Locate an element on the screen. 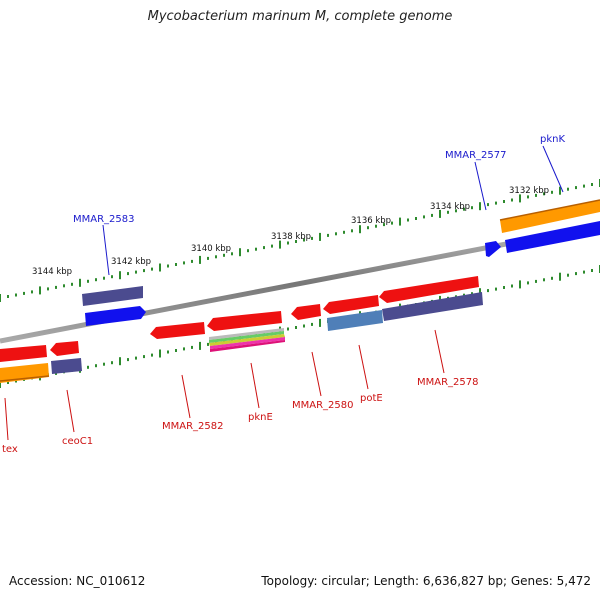  label-MMAR_2582: MMAR_2582 is located at coordinates (193, 426).